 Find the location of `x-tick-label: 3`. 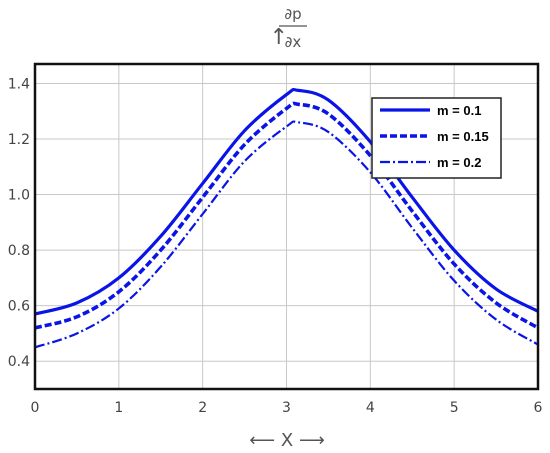

x-tick-label: 3 is located at coordinates (286, 408).